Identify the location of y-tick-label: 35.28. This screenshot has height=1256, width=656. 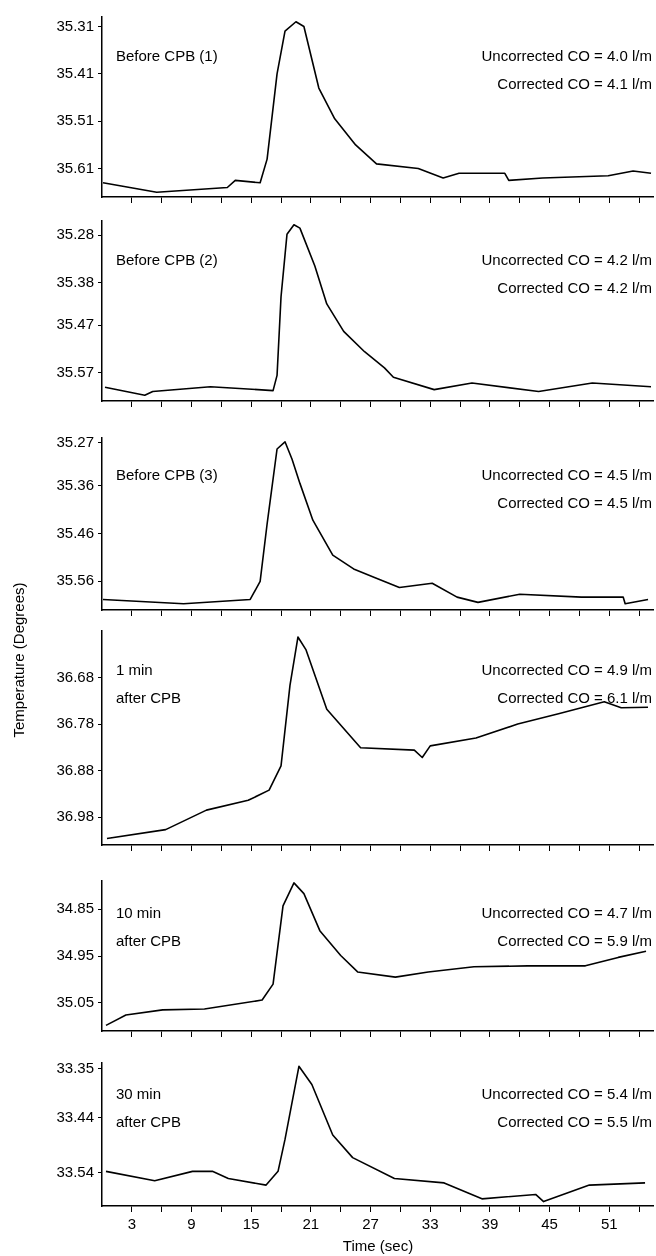
(75, 234).